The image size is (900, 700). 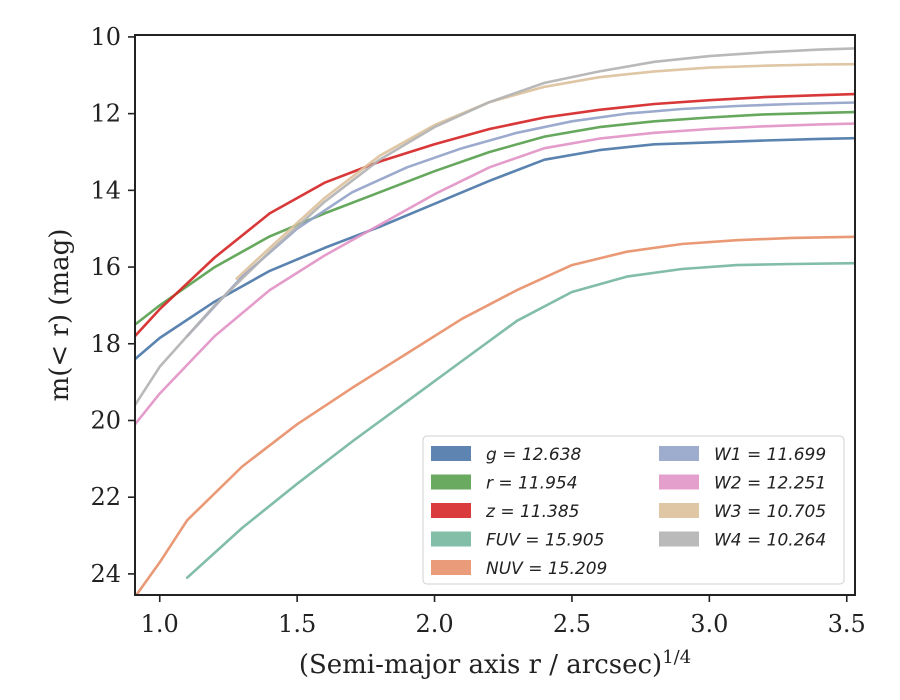 What do you see at coordinates (160, 624) in the screenshot?
I see `x-tick-label-0: 1.0` at bounding box center [160, 624].